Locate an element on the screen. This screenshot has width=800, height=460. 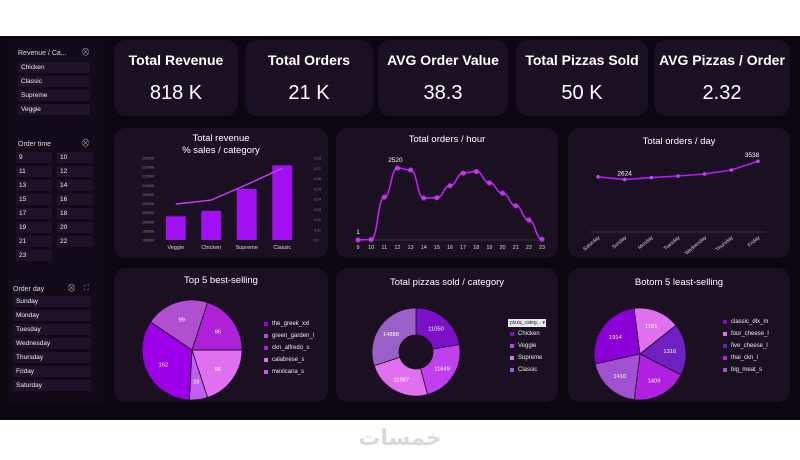
data-label: 2520 is located at coordinates (395, 160).